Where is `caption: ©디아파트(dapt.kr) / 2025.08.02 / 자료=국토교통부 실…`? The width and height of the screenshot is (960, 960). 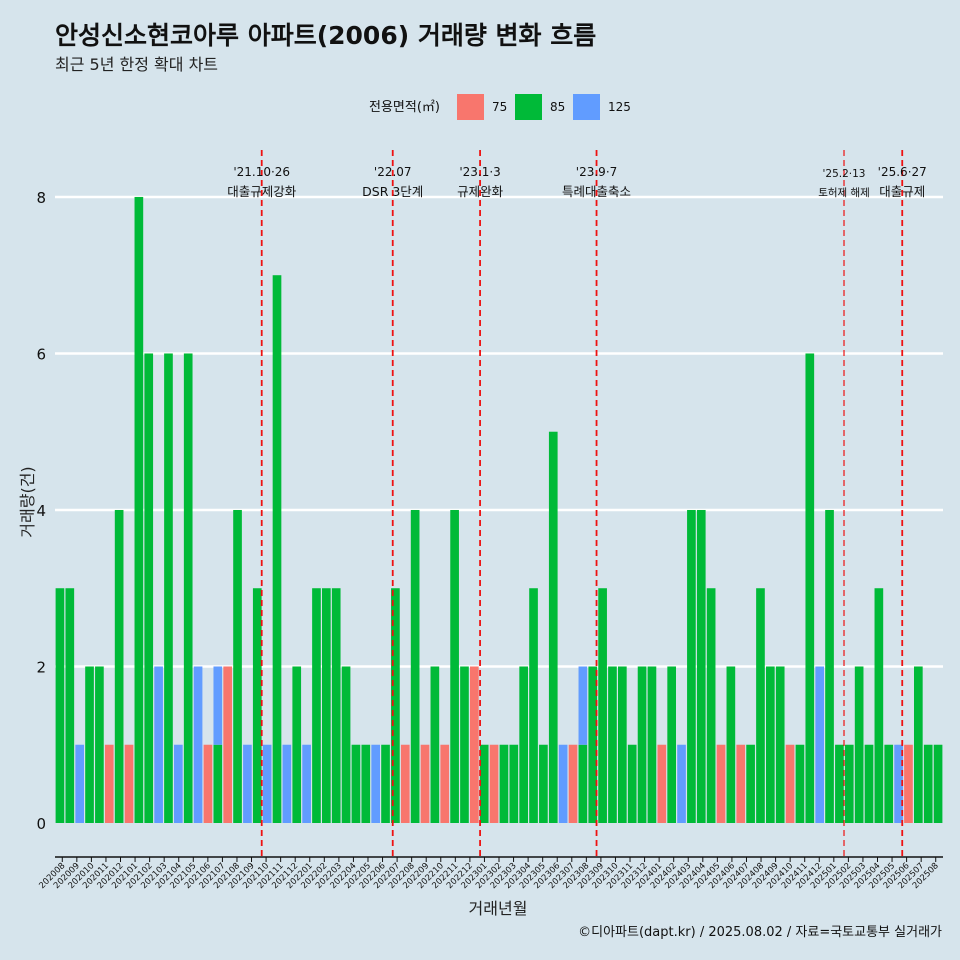 caption: ©디아파트(dapt.kr) / 2025.08.02 / 자료=국토교통부 실… is located at coordinates (760, 932).